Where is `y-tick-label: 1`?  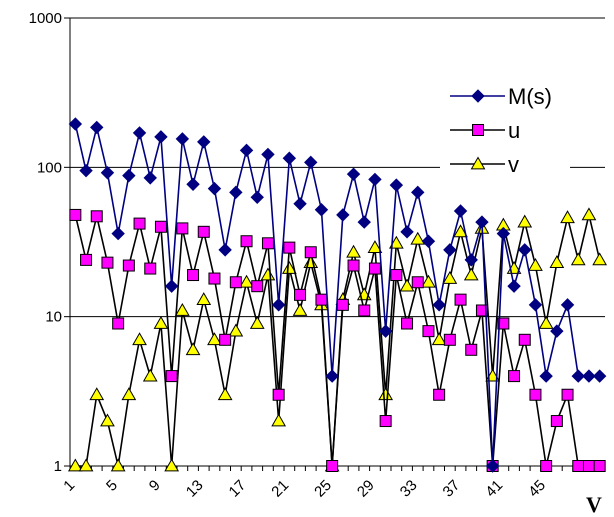
y-tick-label: 1 is located at coordinates (58, 466).